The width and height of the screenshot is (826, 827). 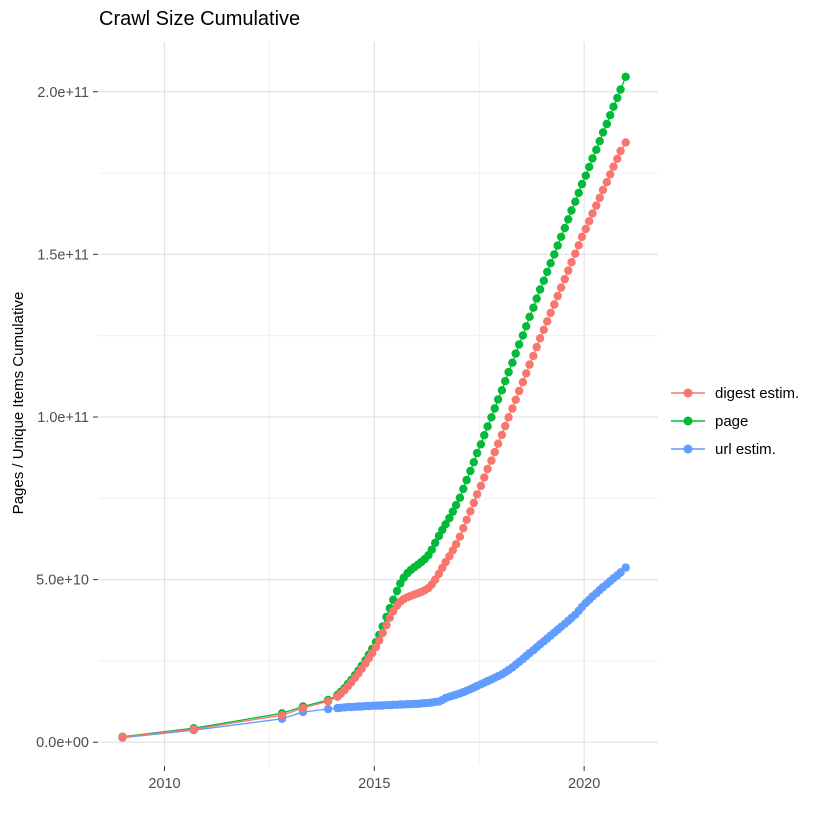 I want to click on x-tick-label: 2015, so click(x=374, y=784).